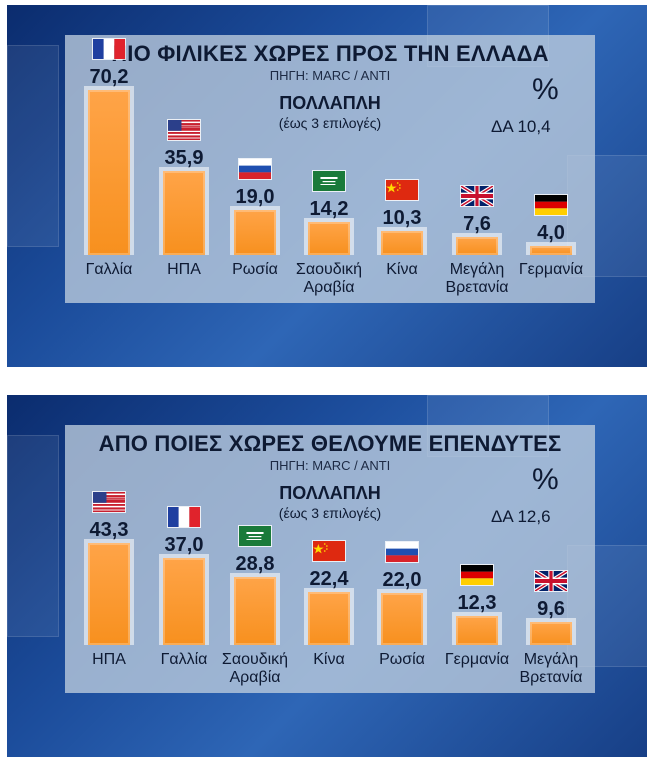 This screenshot has height=766, width=654. I want to click on data-label: 19,0, so click(255, 197).